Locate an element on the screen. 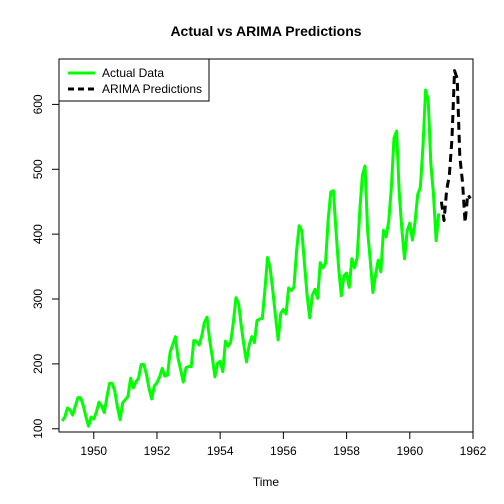 The width and height of the screenshot is (504, 504). y-tick-label-400: 400 is located at coordinates (38, 234).